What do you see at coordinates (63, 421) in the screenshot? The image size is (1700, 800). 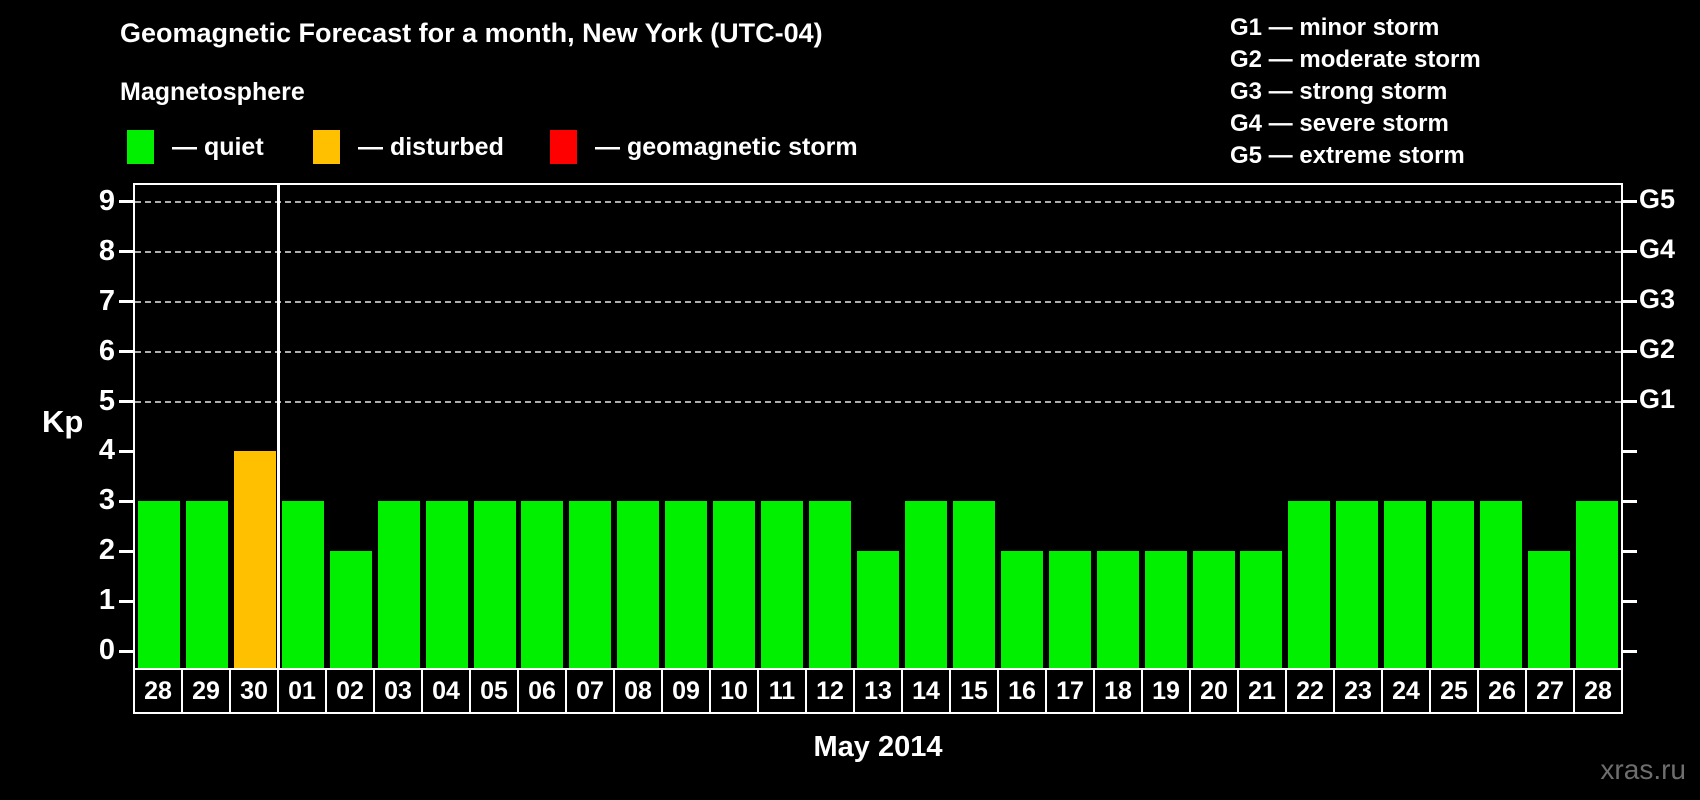 I see `y-axis-title: Kp` at bounding box center [63, 421].